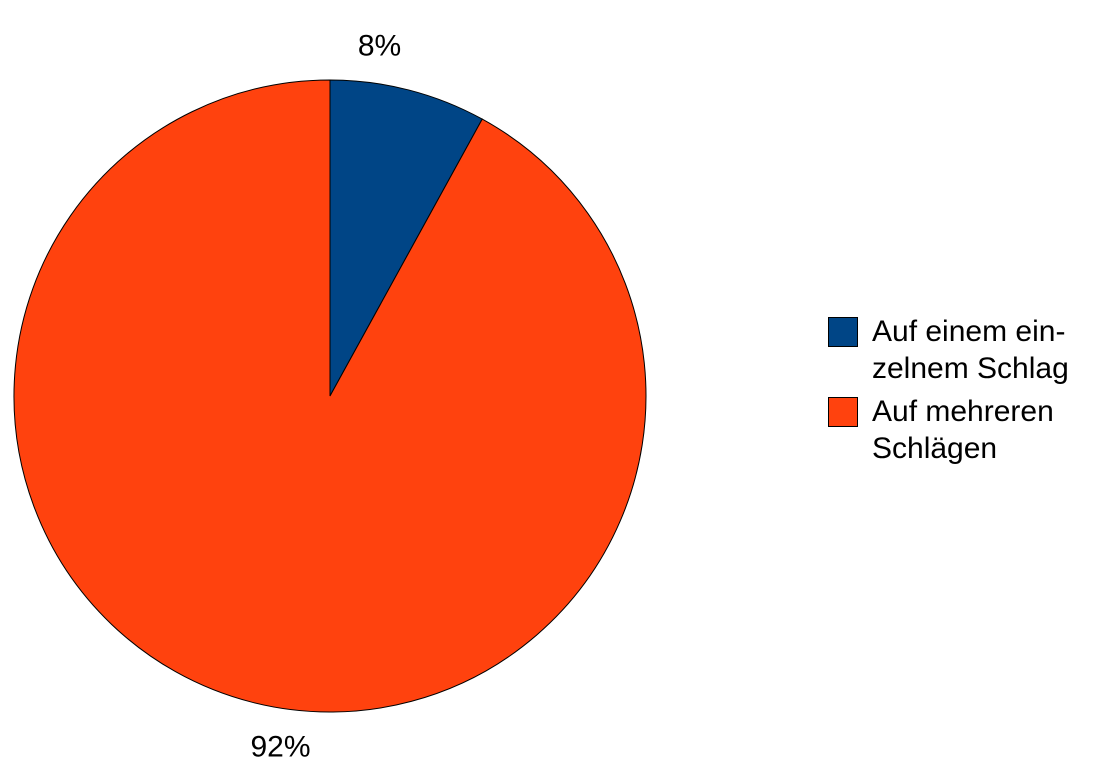  I want to click on pie-label-mehreren-schlaegen: 92%, so click(280, 747).